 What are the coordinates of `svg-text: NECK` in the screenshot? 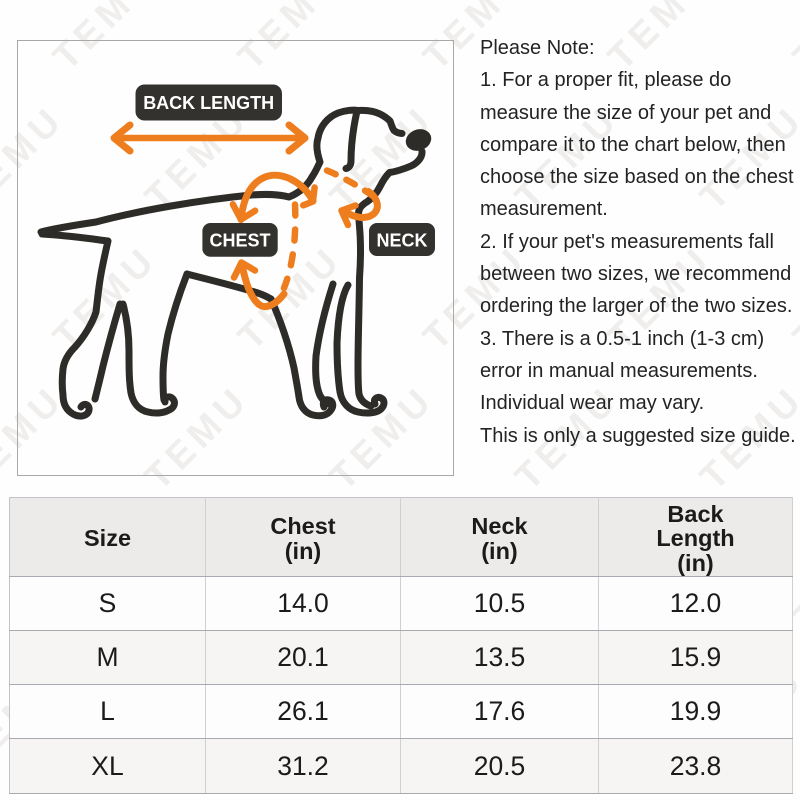 It's located at (401, 241).